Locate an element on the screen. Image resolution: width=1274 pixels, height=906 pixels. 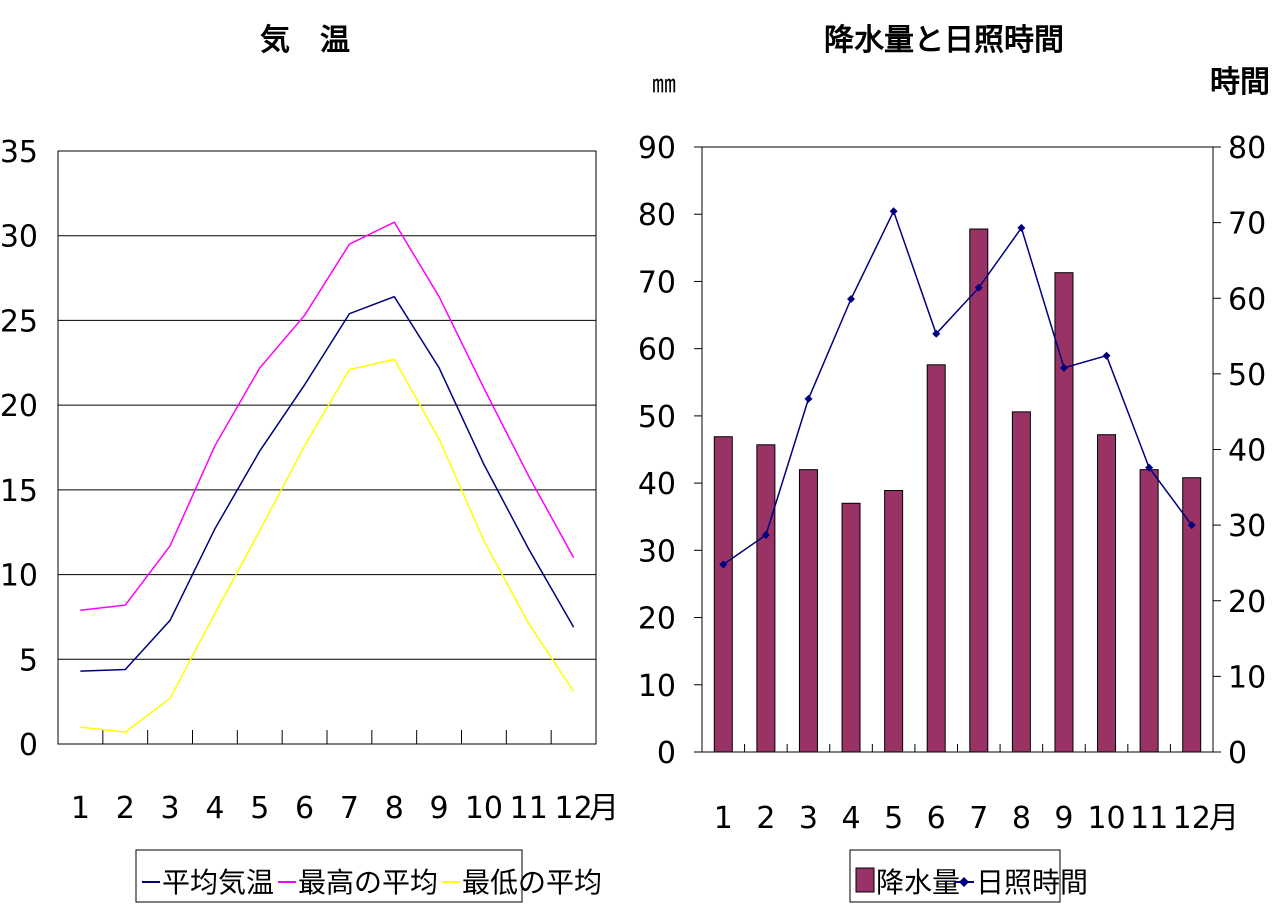
left-tick-label: 20 is located at coordinates (657, 619).